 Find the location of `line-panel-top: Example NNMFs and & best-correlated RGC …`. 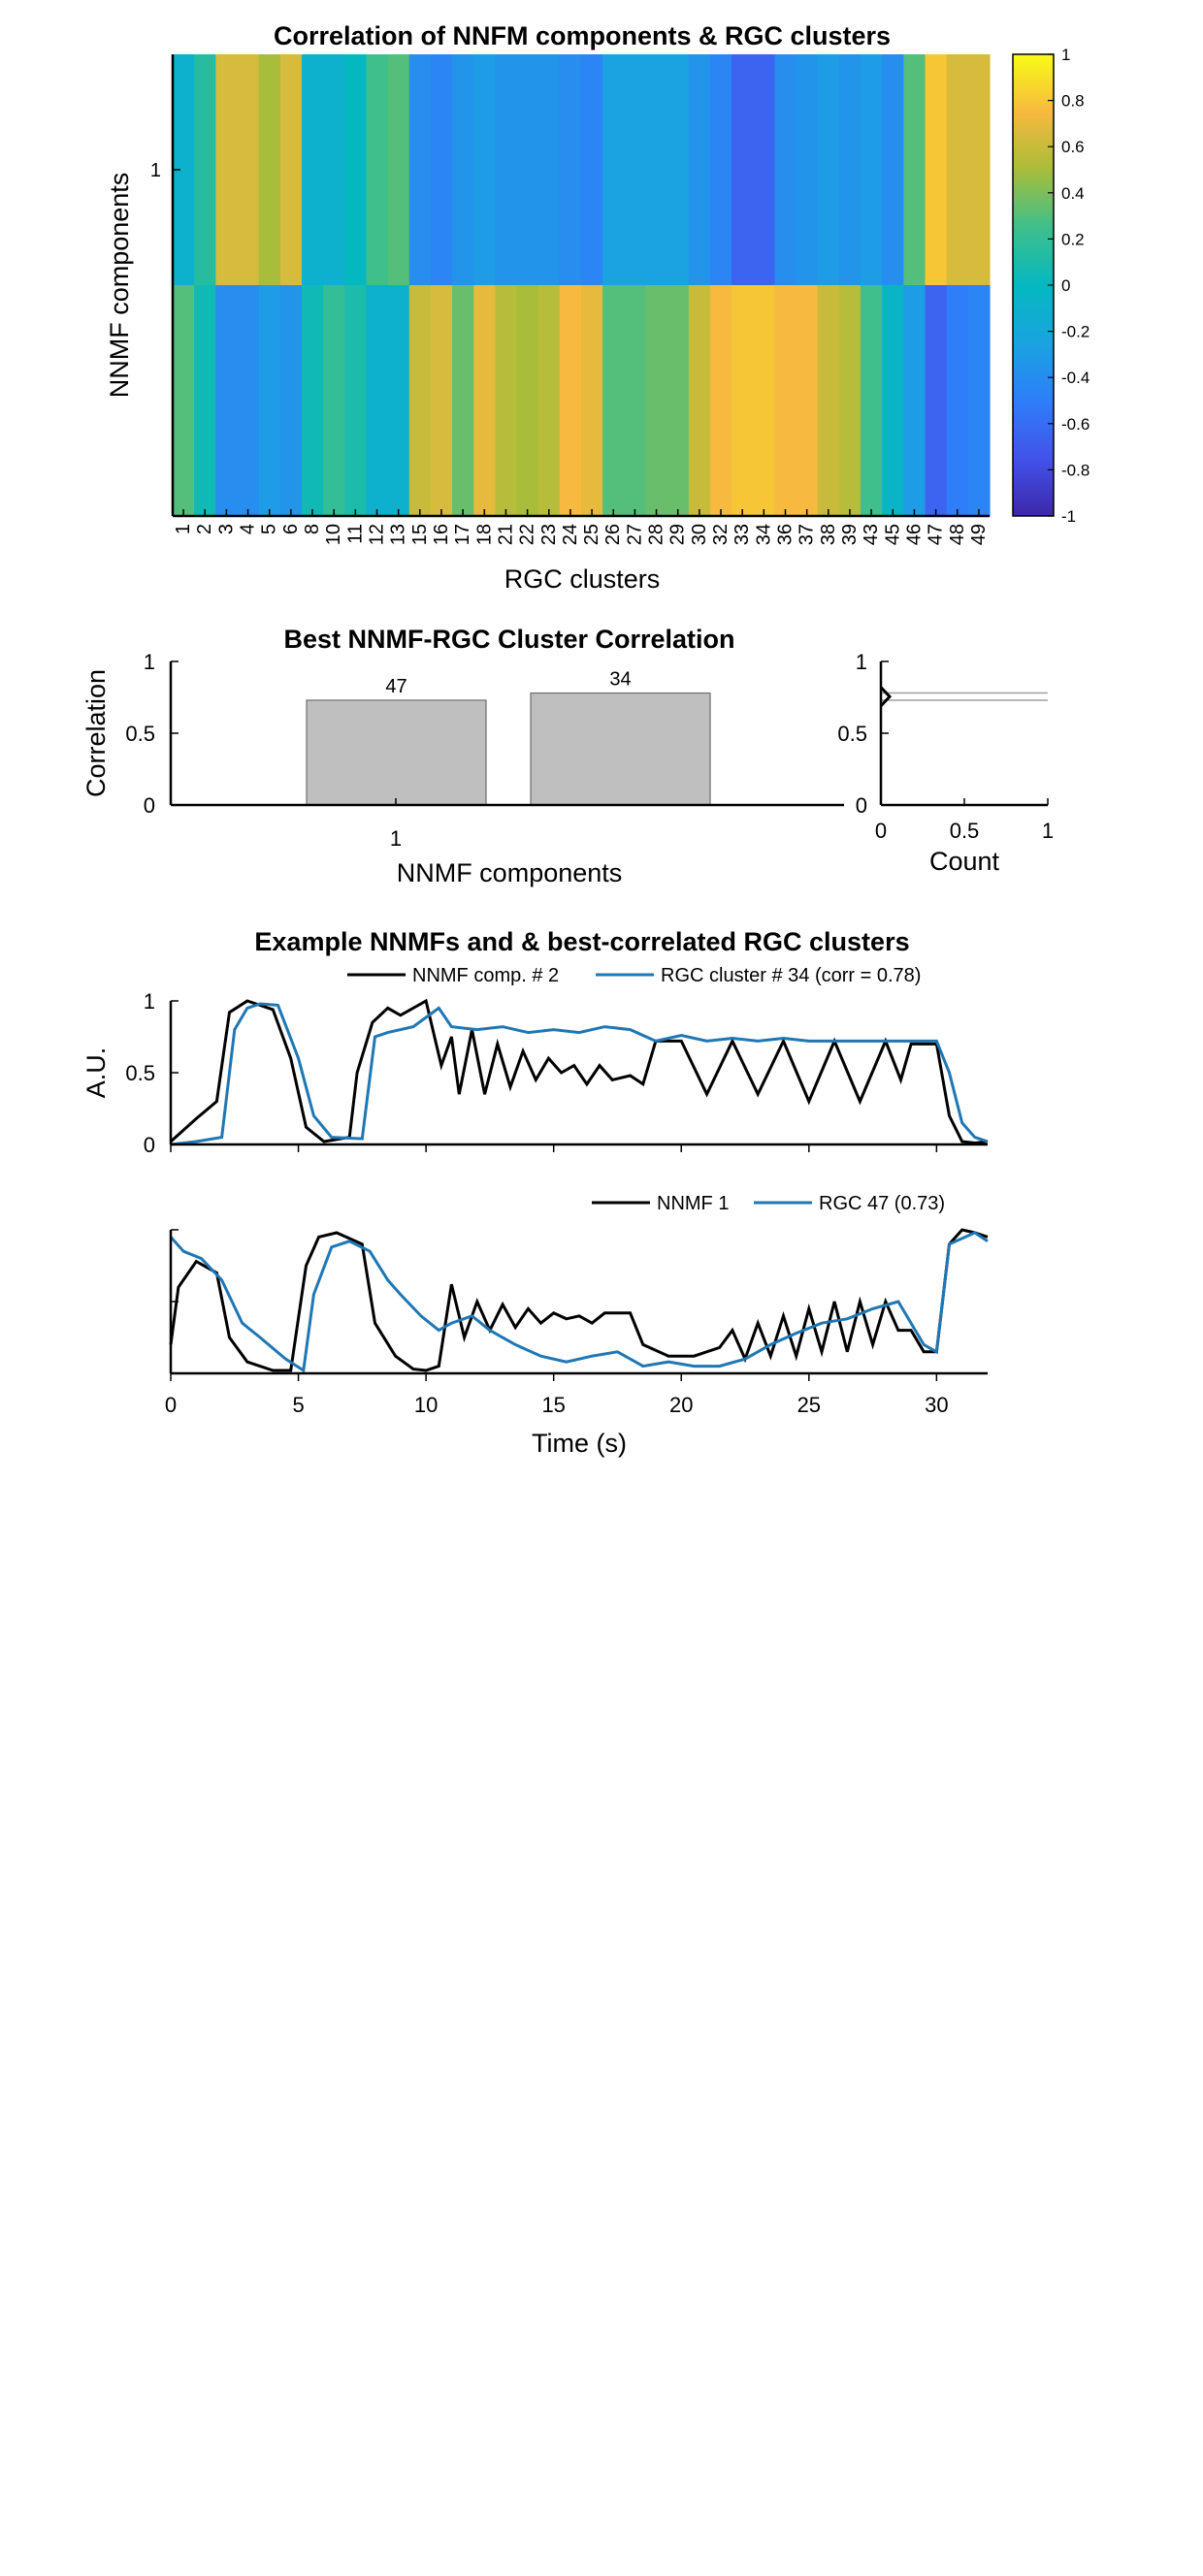

line-panel-top: Example NNMFs and & best-correlated RGC … is located at coordinates (535, 1042).